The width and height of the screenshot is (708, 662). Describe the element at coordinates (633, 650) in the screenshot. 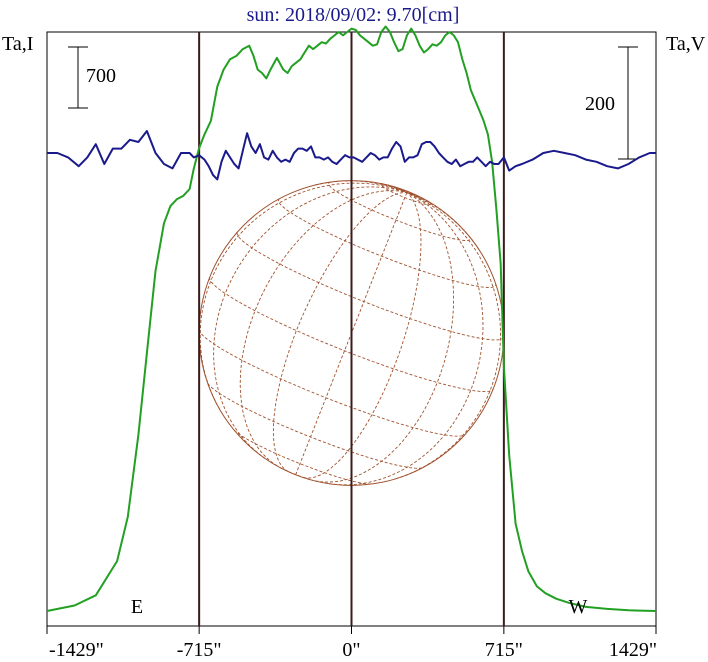

I see `x-tick-label: 1429"` at that location.